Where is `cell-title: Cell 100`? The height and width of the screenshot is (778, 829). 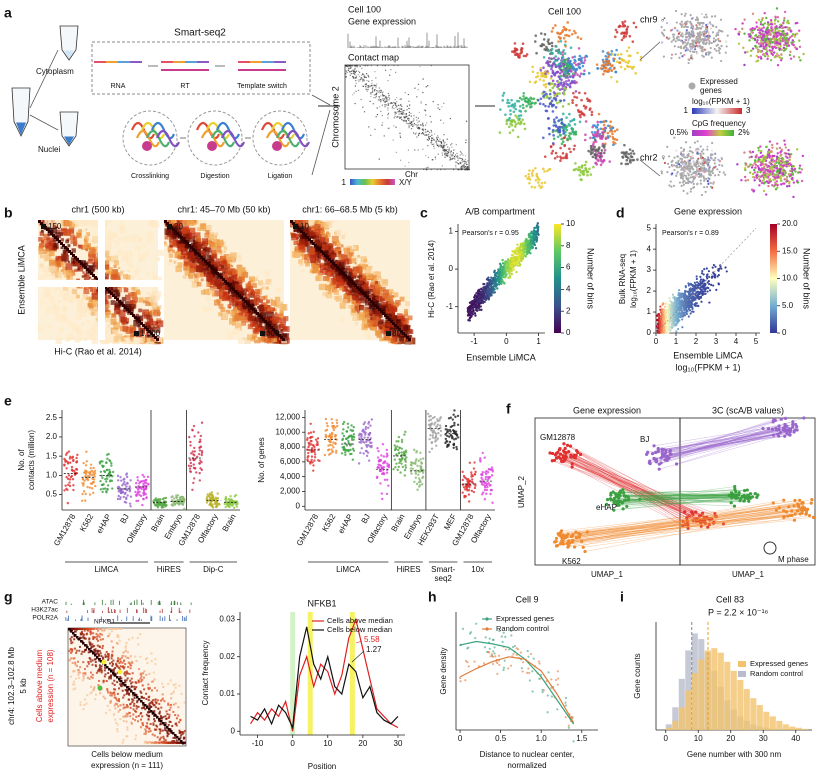
cell-title: Cell 100 is located at coordinates (364, 9).